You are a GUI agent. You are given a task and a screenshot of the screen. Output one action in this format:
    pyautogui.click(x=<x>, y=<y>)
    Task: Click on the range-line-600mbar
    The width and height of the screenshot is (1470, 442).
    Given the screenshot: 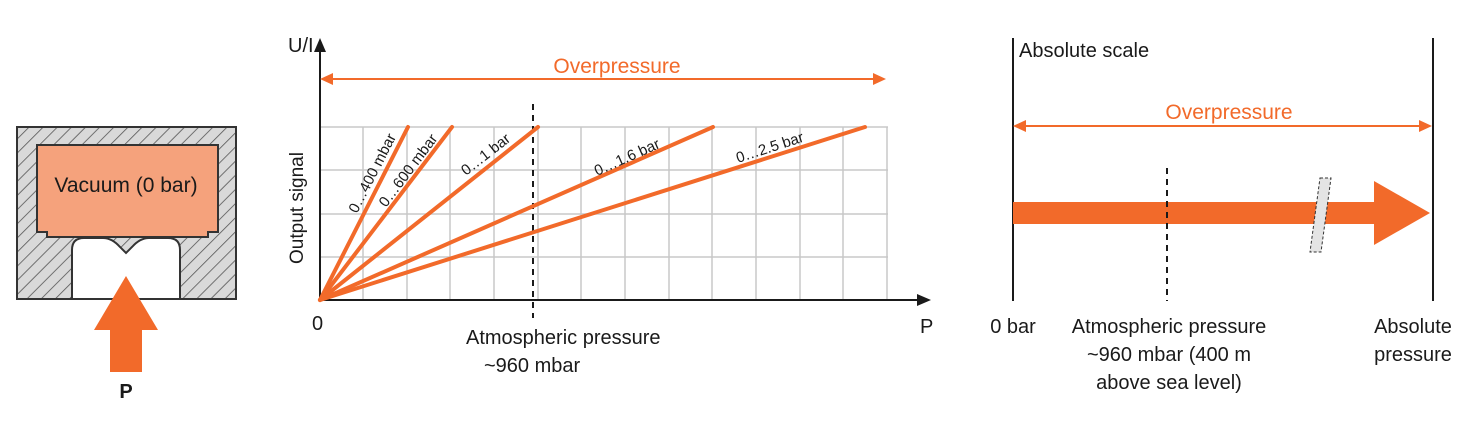 What is the action you would take?
    pyautogui.click(x=386, y=213)
    